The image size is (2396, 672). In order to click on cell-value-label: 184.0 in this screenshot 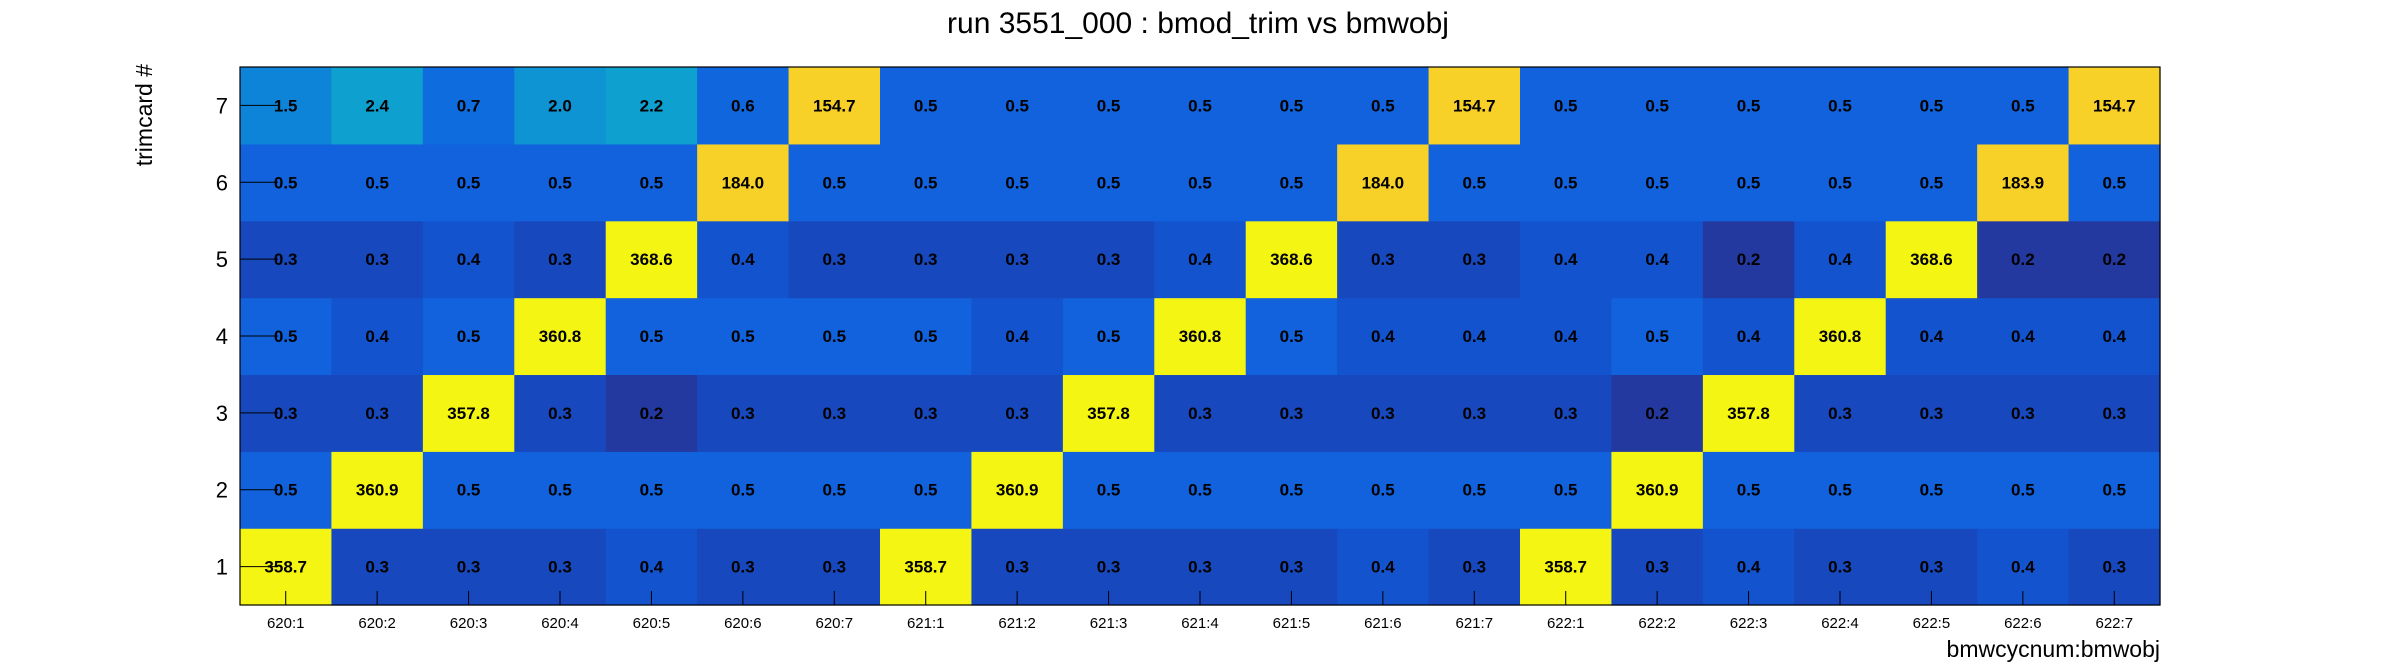, I will do `click(743, 182)`.